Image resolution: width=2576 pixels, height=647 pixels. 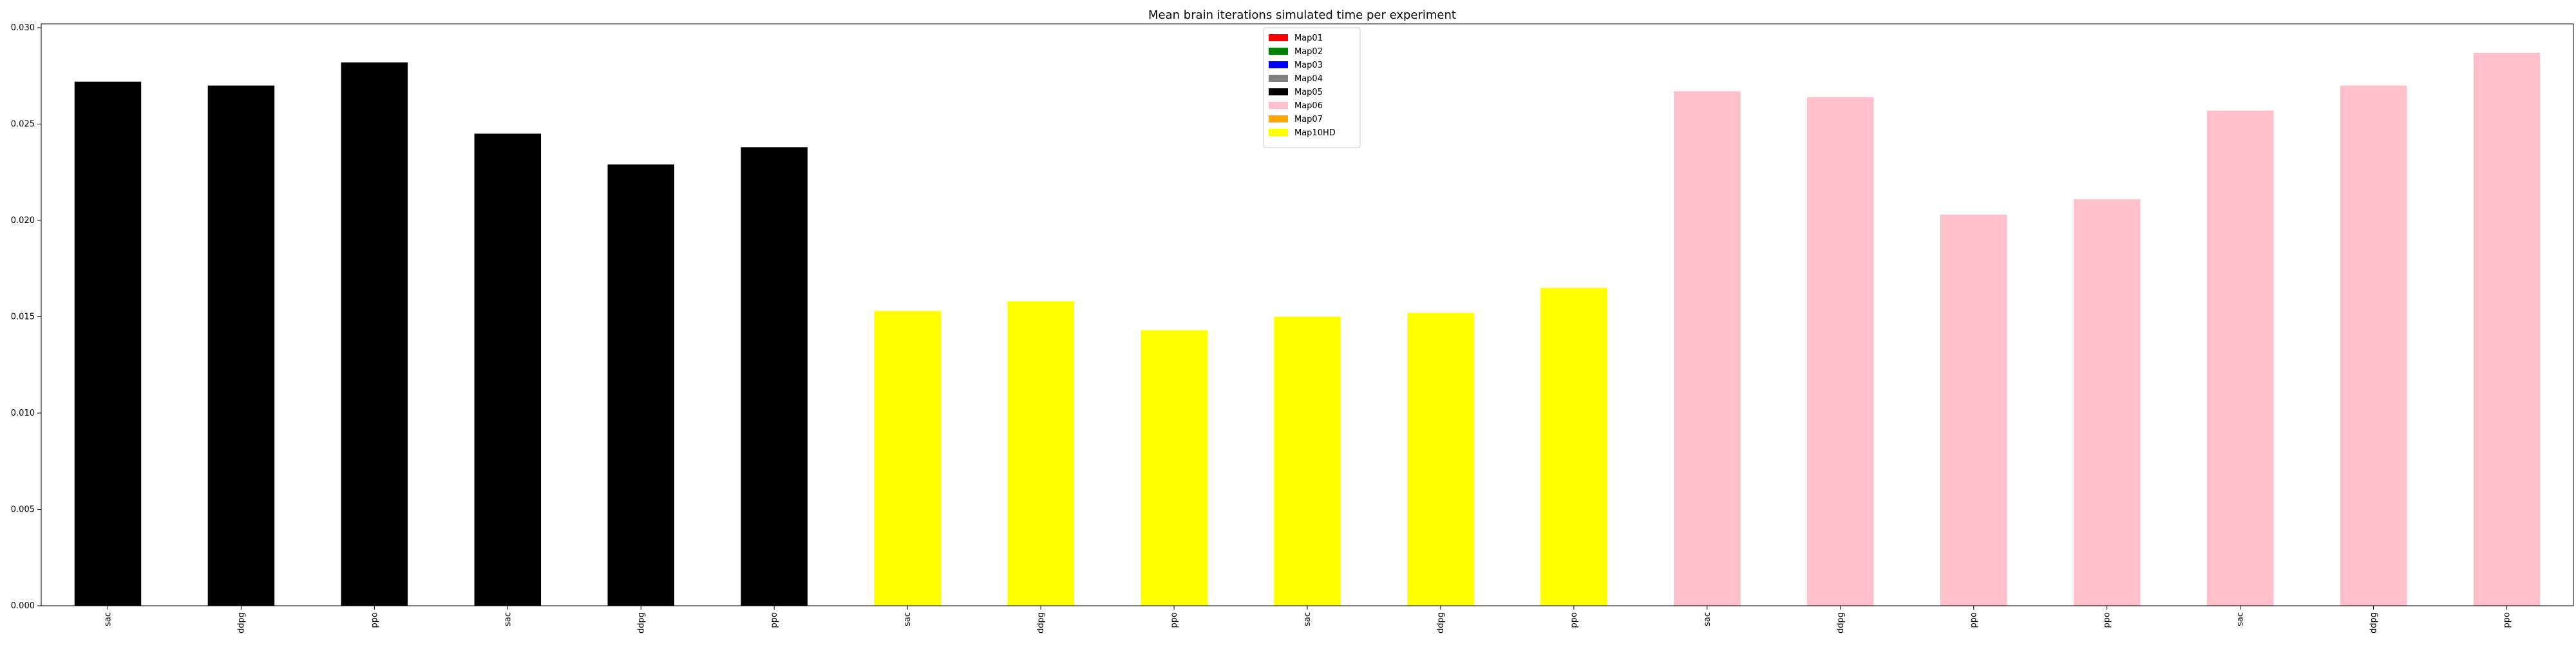 I want to click on legend-swatch-map06, so click(x=1278, y=105).